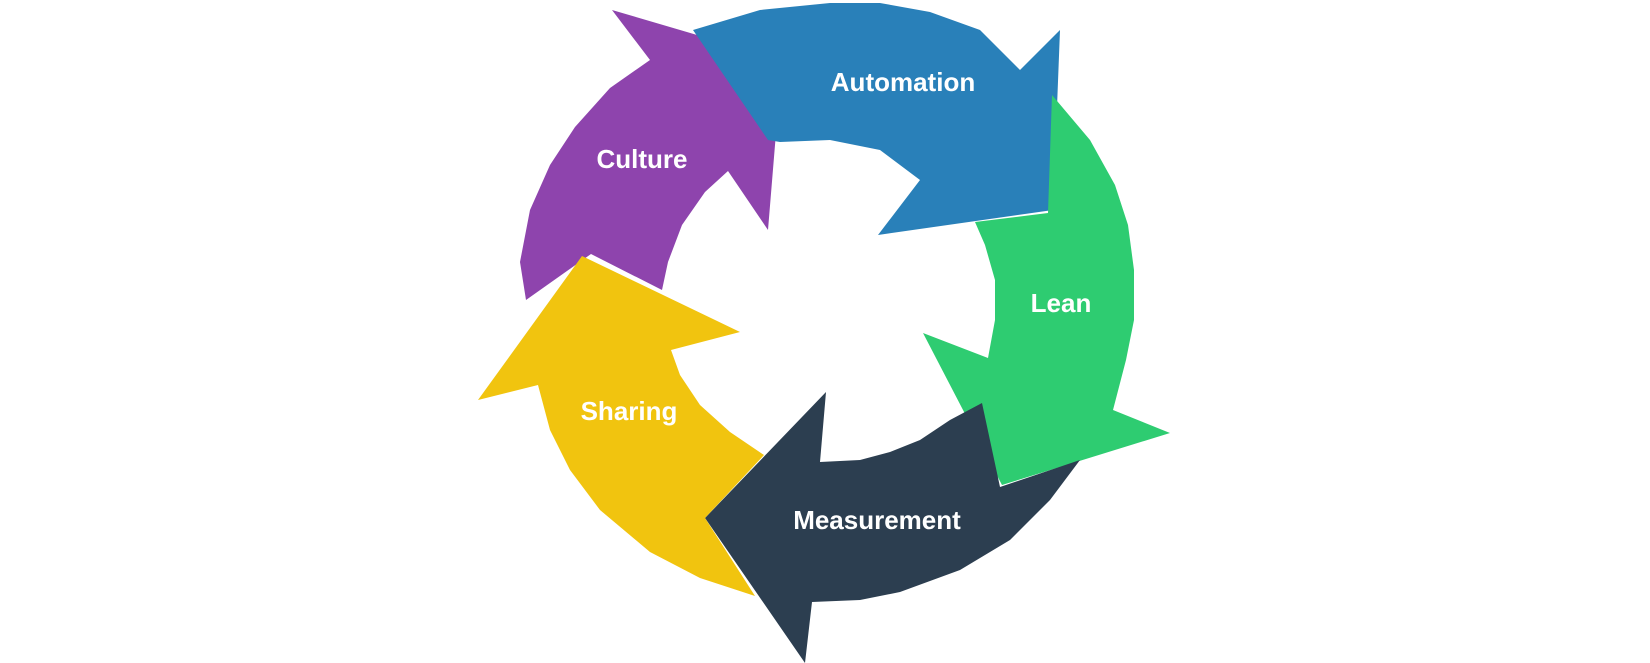 This screenshot has width=1650, height=663. Describe the element at coordinates (876, 119) in the screenshot. I see `automation-arrow` at that location.